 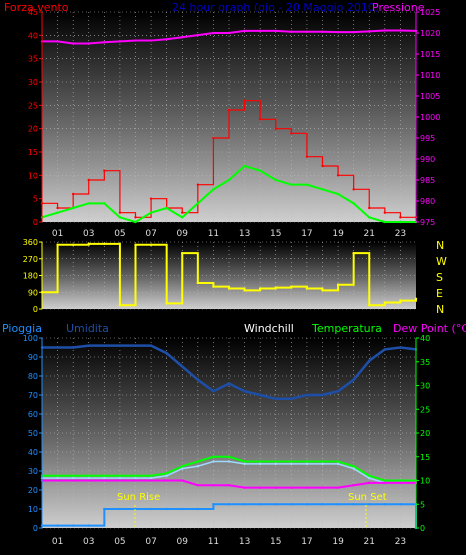 What do you see at coordinates (213, 234) in the screenshot?
I see `x-tick-label: 11` at bounding box center [213, 234].